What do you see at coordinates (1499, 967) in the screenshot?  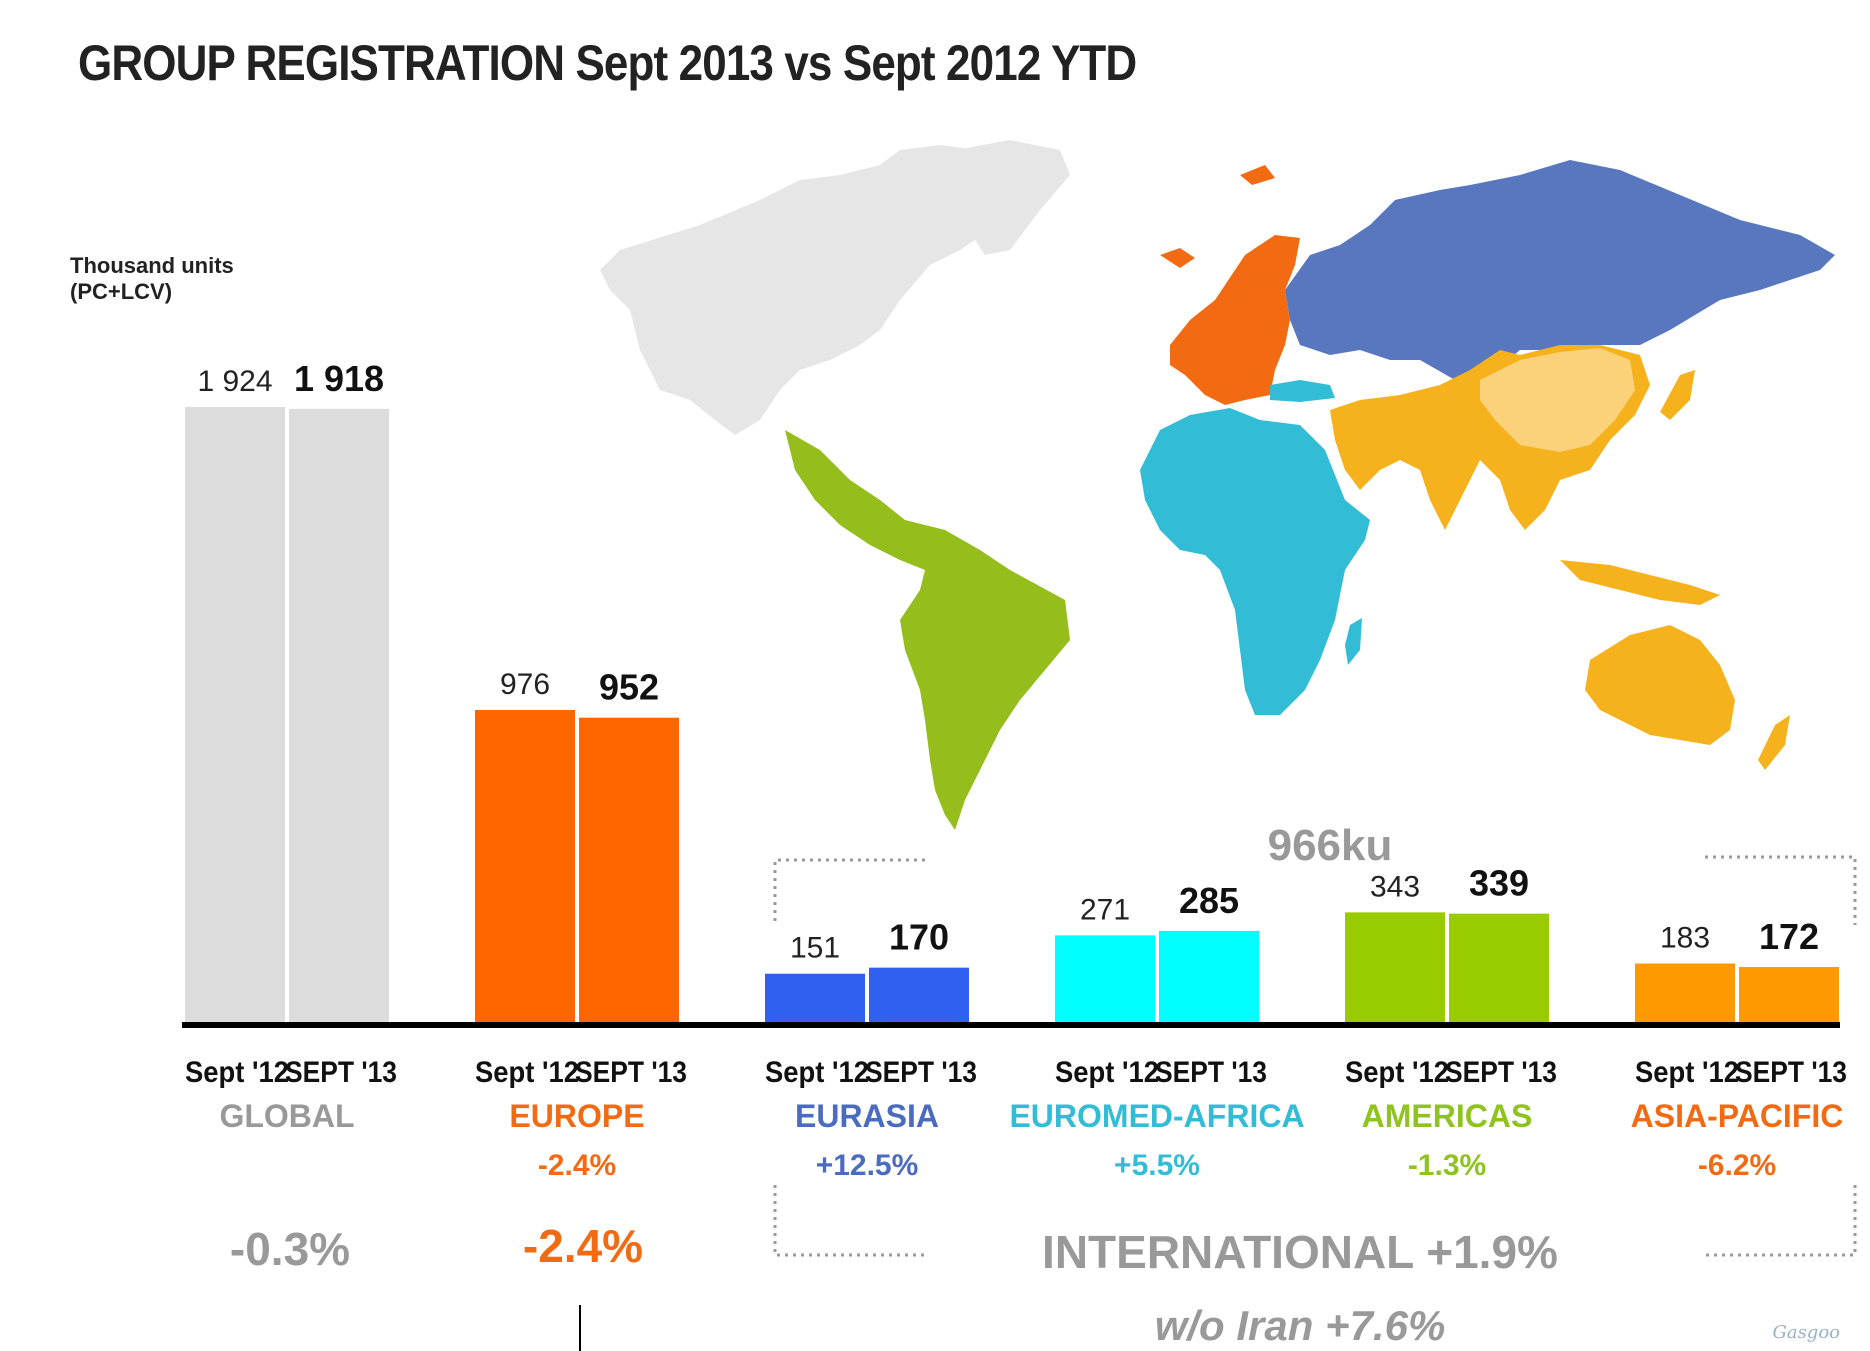 I see `bar-americas-2013` at bounding box center [1499, 967].